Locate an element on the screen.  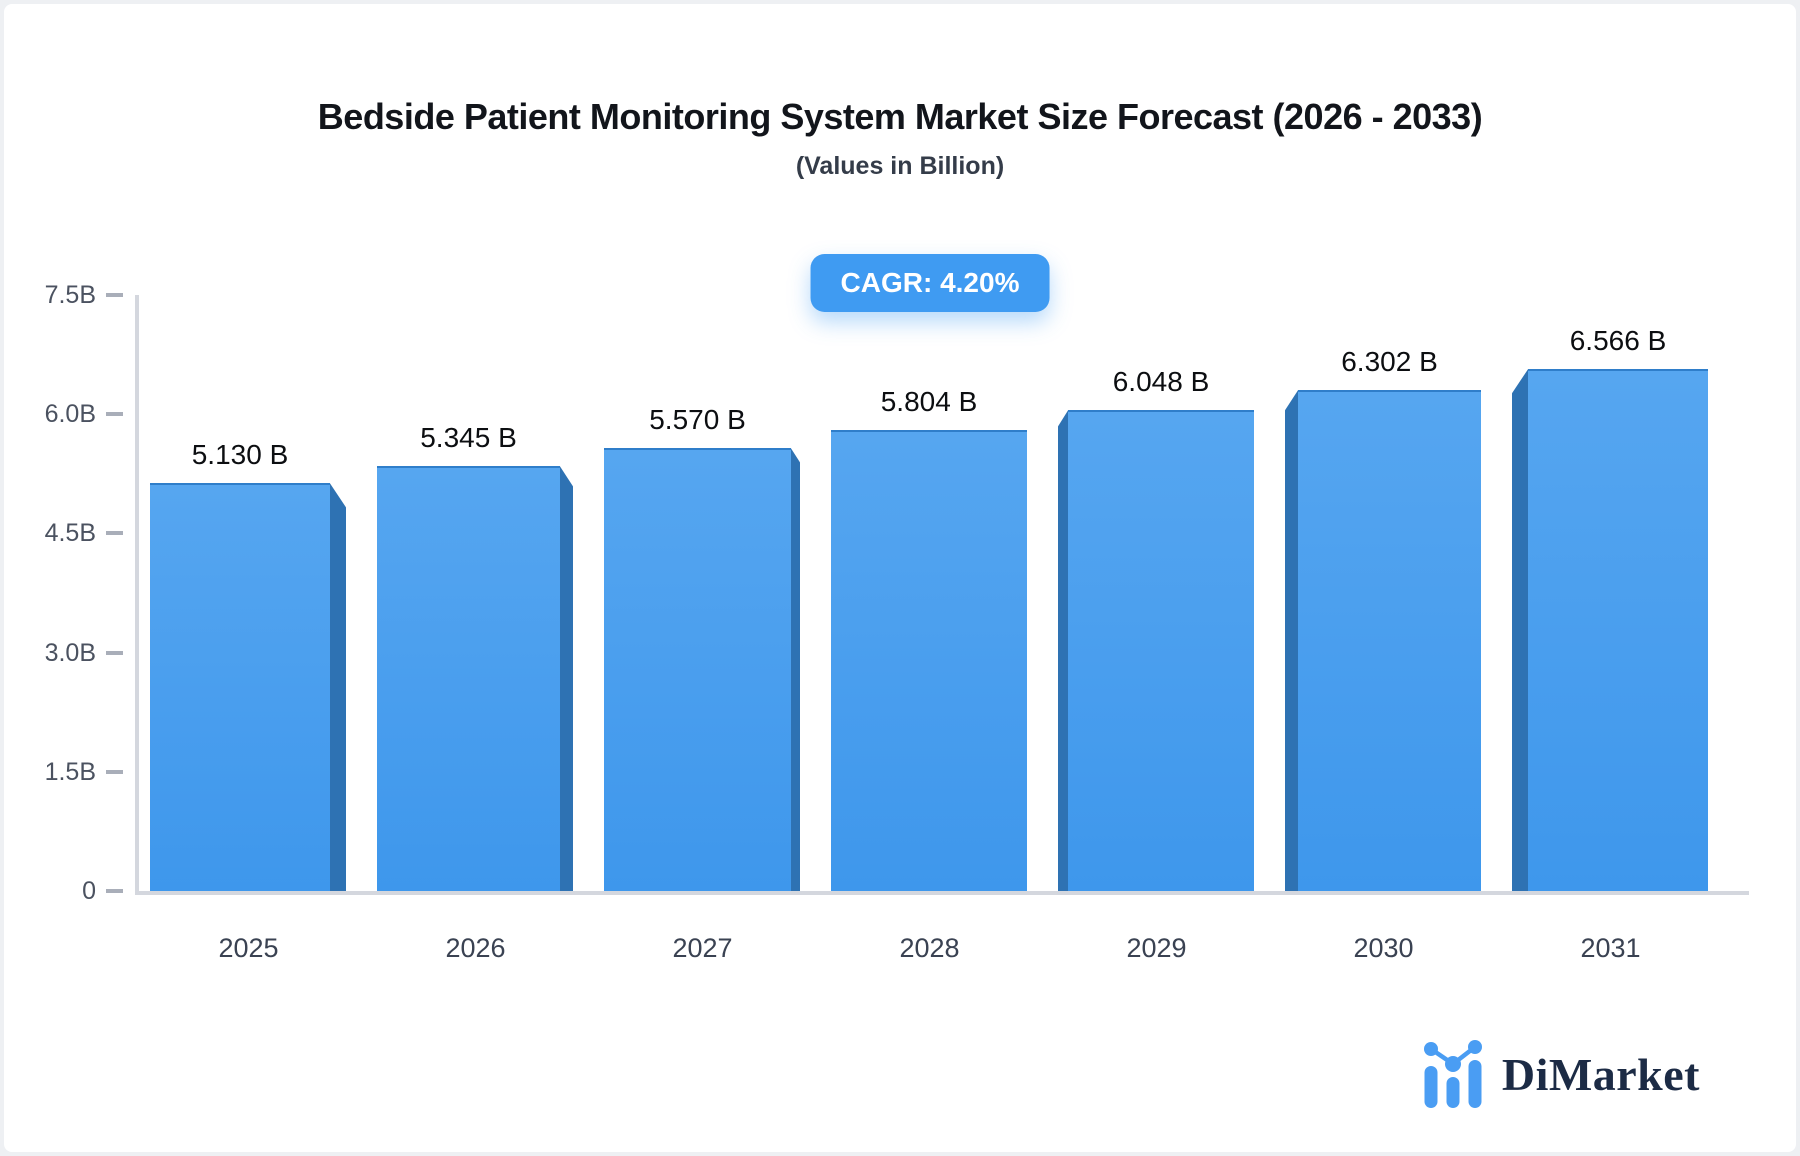
bar-2026: 5.345 B is located at coordinates (475, 656).